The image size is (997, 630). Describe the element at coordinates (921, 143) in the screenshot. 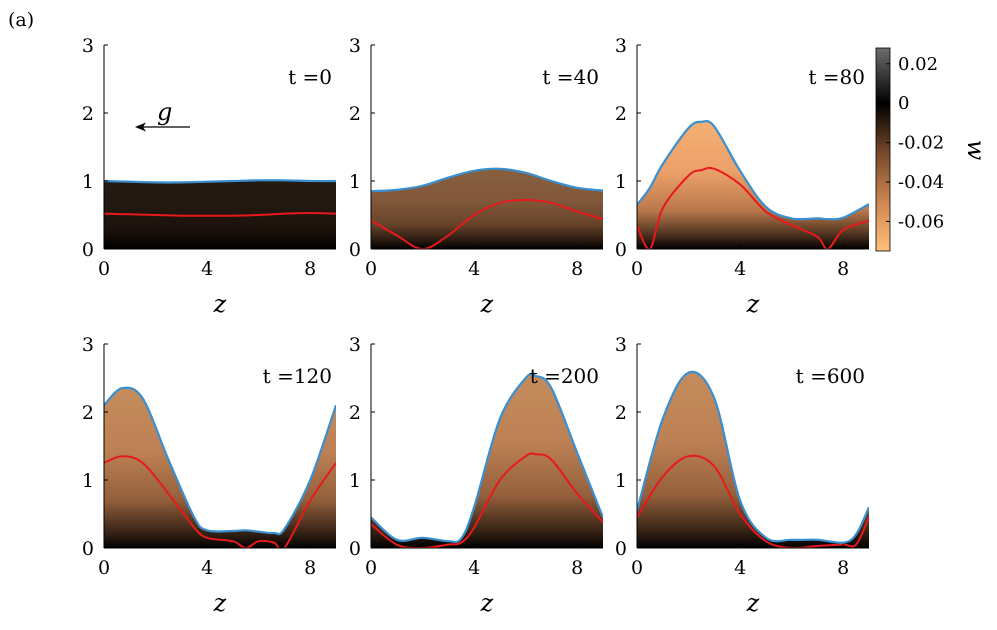

I see `colorbar-tick-label: -0.02` at that location.